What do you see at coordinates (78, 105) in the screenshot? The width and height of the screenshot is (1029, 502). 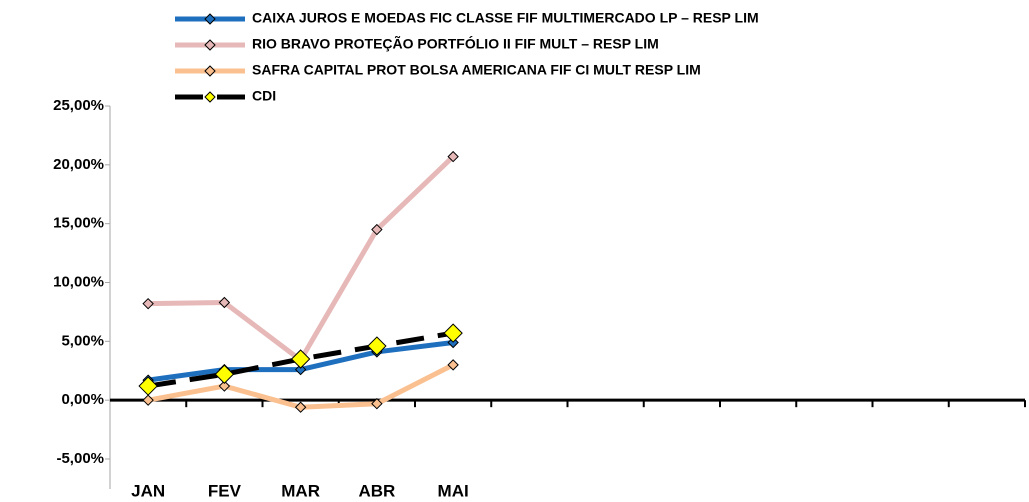 I see `y-tick-label: 25,00%` at bounding box center [78, 105].